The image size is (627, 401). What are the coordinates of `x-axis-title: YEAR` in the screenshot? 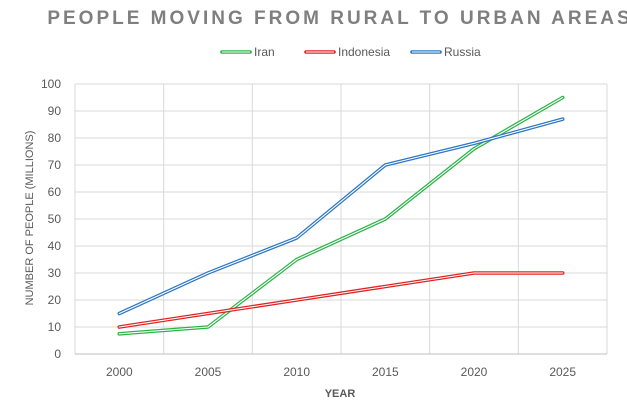 It's located at (340, 394).